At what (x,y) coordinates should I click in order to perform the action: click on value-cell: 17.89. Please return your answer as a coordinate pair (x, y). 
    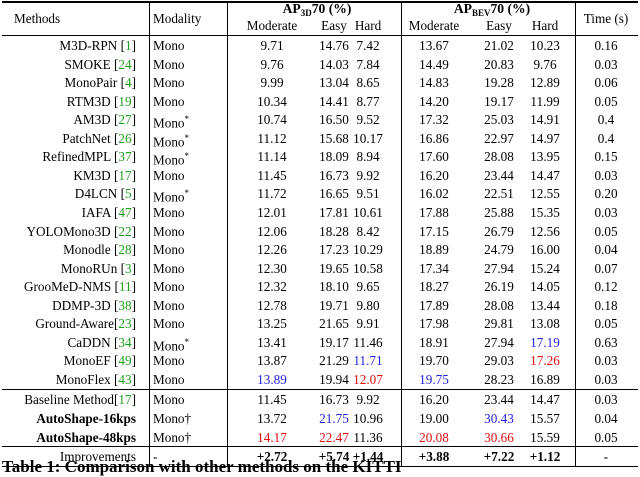
    Looking at the image, I should click on (434, 305).